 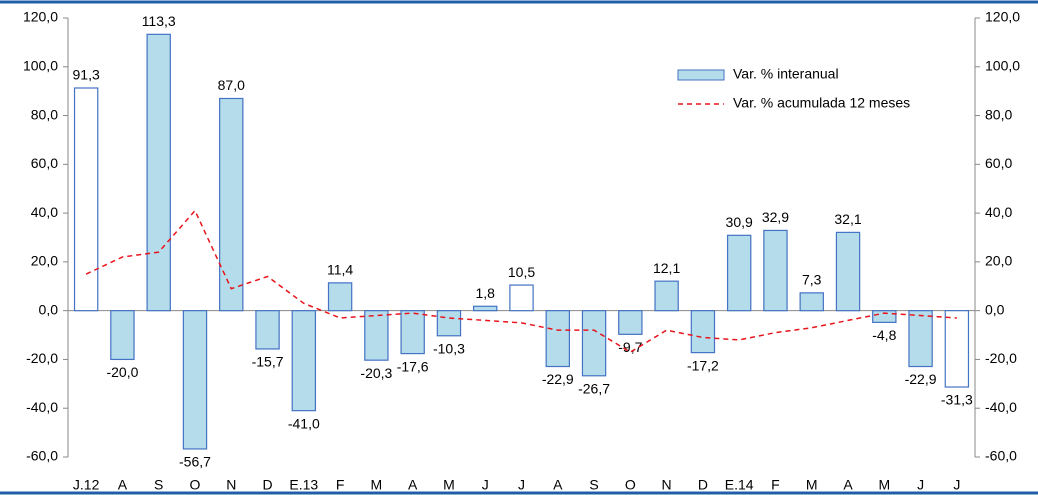 What do you see at coordinates (666, 268) in the screenshot?
I see `value-label: 12,1` at bounding box center [666, 268].